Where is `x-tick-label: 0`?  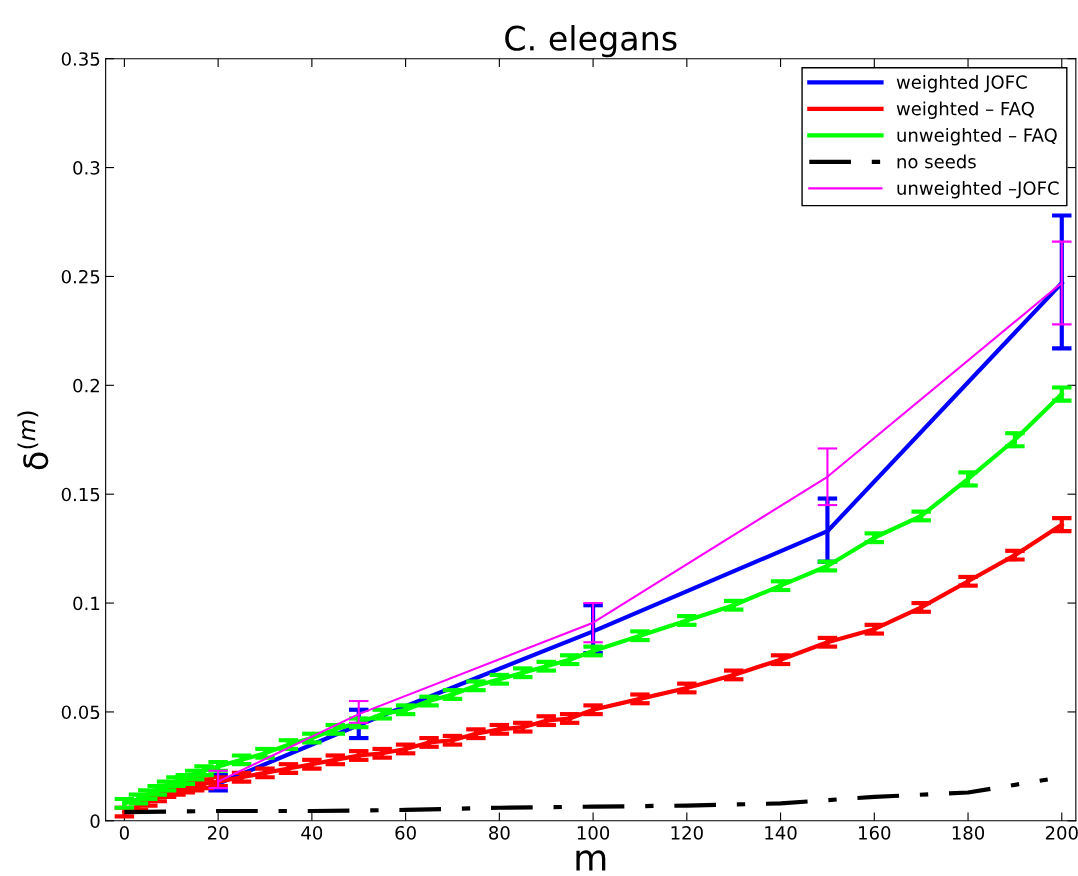
x-tick-label: 0 is located at coordinates (124, 832).